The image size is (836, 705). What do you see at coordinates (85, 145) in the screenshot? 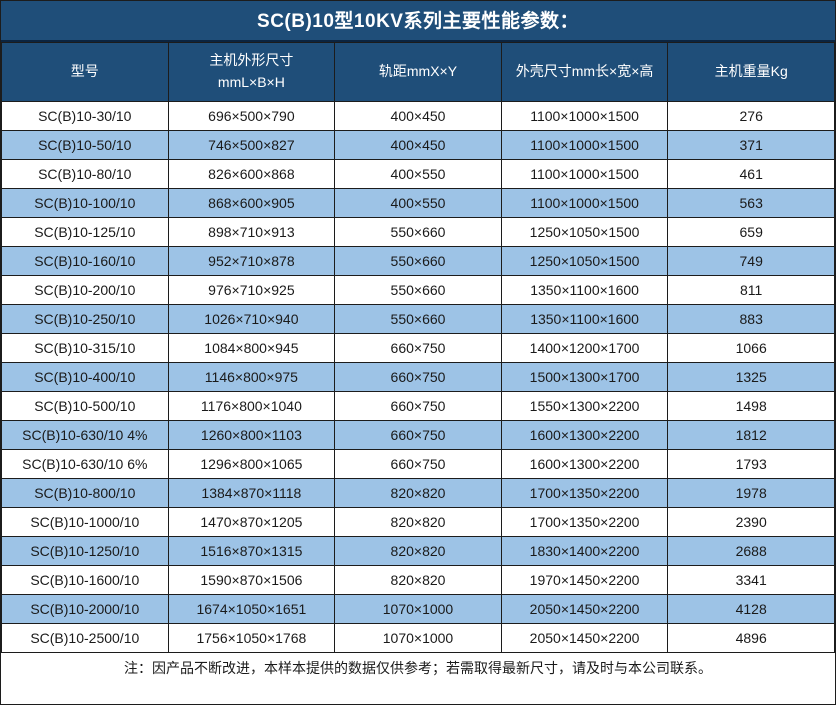
I see `cell-model: SC(B)10-50/10` at bounding box center [85, 145].